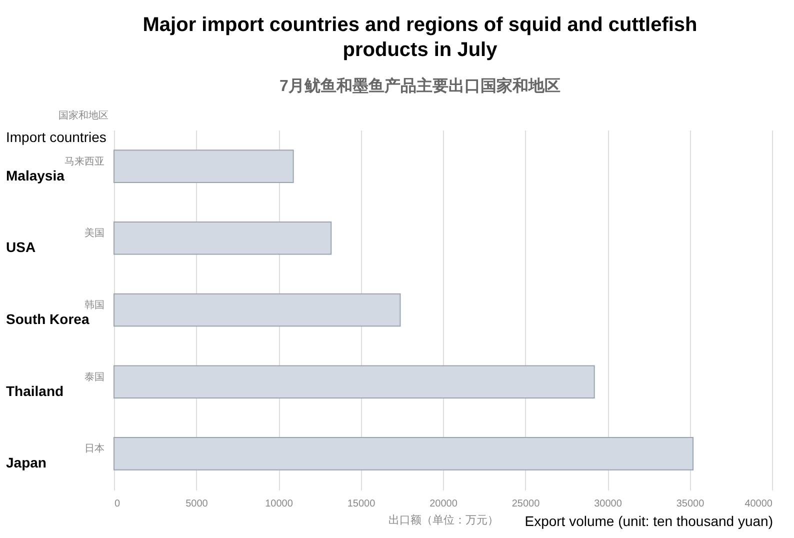 This screenshot has width=794, height=538. What do you see at coordinates (690, 504) in the screenshot?
I see `x-tick-label: 35000` at bounding box center [690, 504].